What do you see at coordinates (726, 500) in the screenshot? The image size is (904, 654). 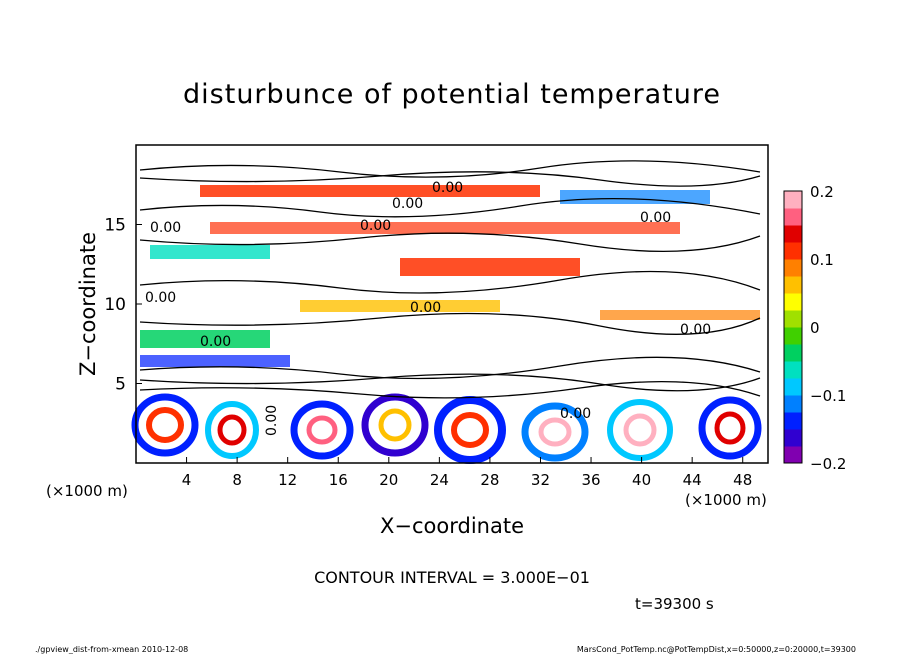 I see `x-axis-unit-right: (×1000 m)` at bounding box center [726, 500].